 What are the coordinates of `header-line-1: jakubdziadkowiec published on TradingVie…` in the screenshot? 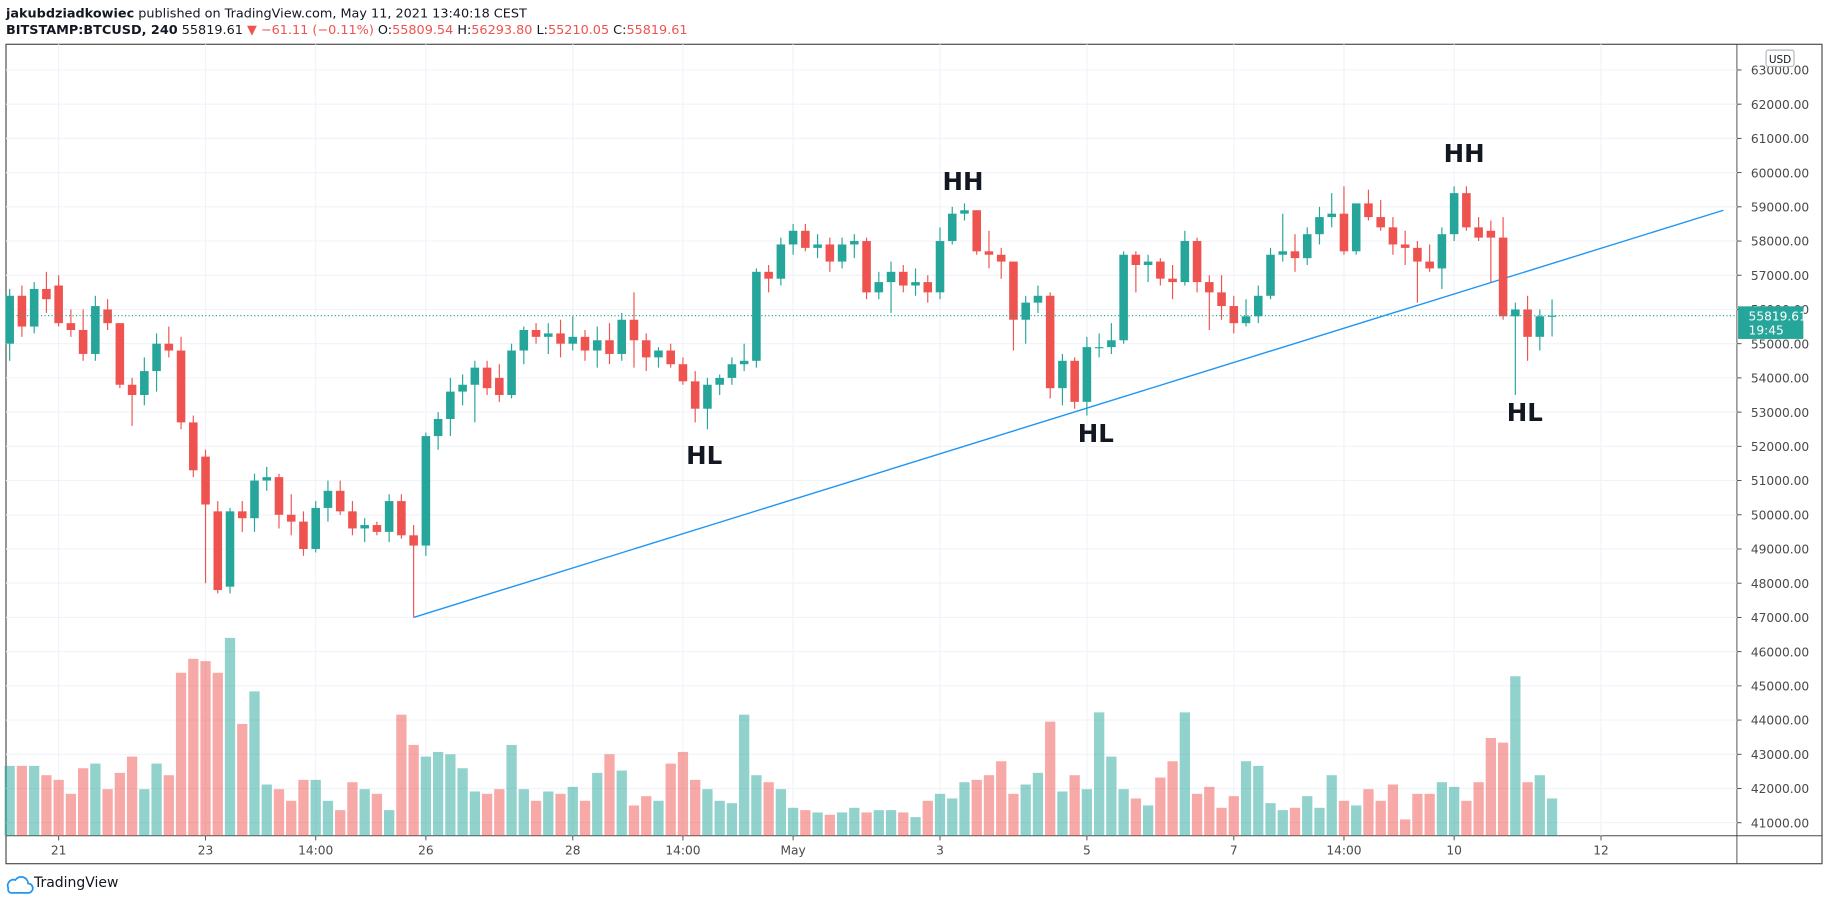 It's located at (266, 13).